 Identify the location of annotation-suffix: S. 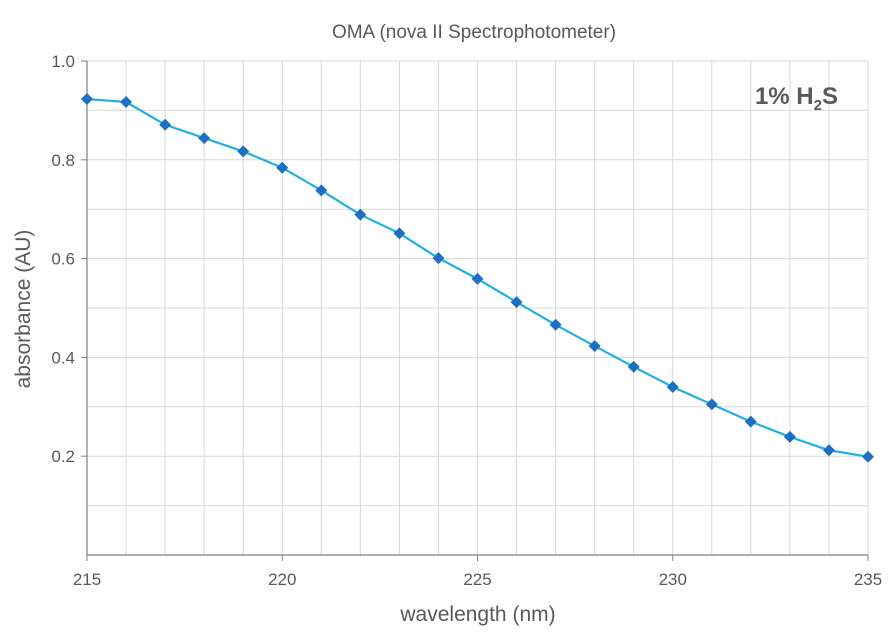
(830, 96).